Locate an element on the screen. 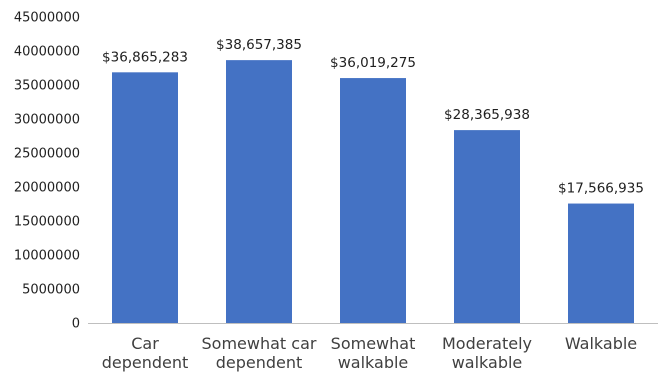 This screenshot has width=665, height=378. x-category-label: Somewhat car dependent is located at coordinates (259, 353).